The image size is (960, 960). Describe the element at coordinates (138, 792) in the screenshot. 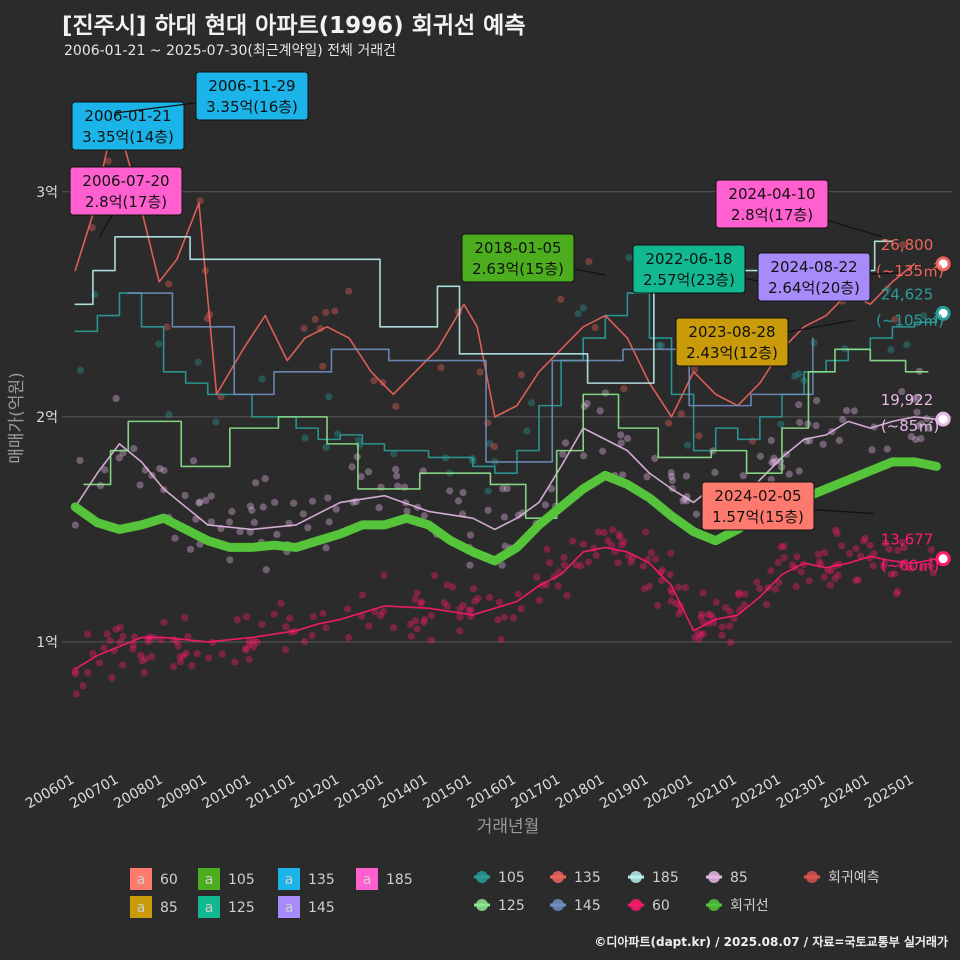

I see `x-tick-label: 200801` at that location.